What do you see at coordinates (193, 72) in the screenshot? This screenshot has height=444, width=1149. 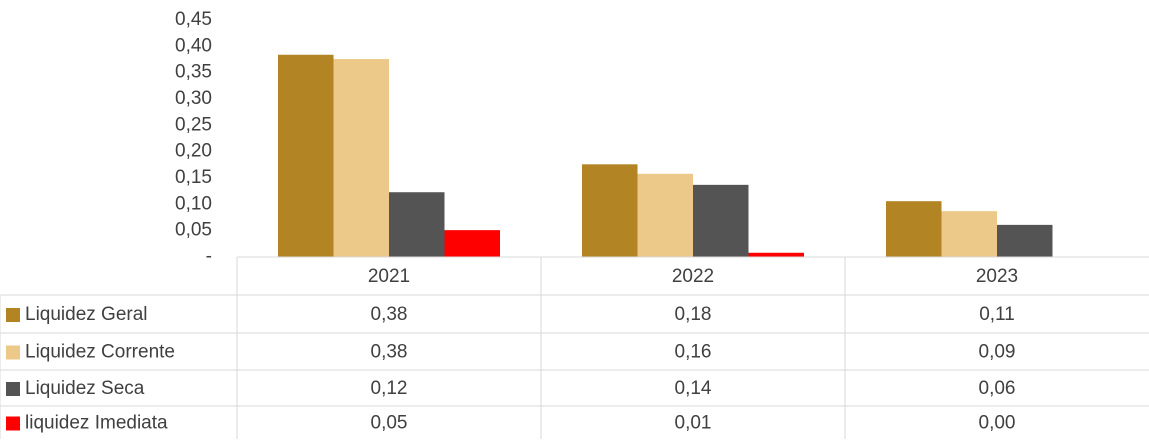 I see `y-tick-label: 0,35` at bounding box center [193, 72].